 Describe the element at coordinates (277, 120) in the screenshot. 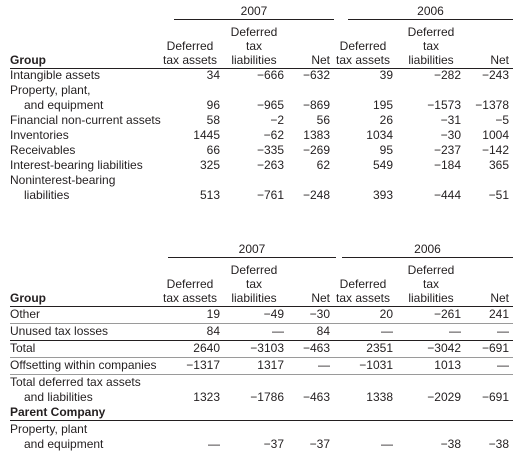

I see `cell-value: −2` at that location.